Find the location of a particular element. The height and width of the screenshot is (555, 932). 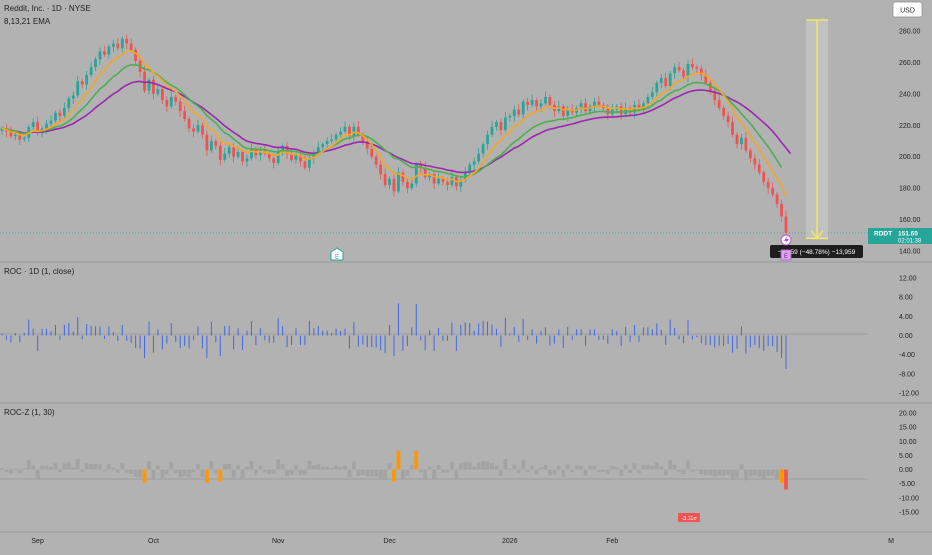

earnings-marker-upcoming-box is located at coordinates (786, 255).